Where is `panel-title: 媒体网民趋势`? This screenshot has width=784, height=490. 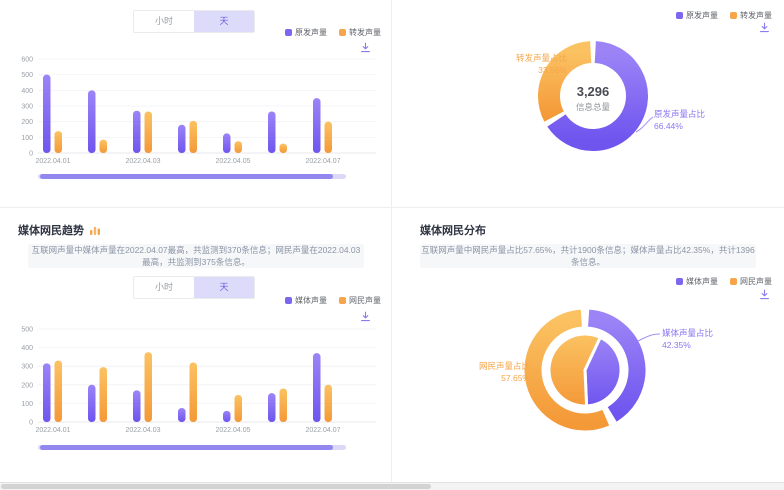 panel-title: 媒体网民趋势 is located at coordinates (59, 230).